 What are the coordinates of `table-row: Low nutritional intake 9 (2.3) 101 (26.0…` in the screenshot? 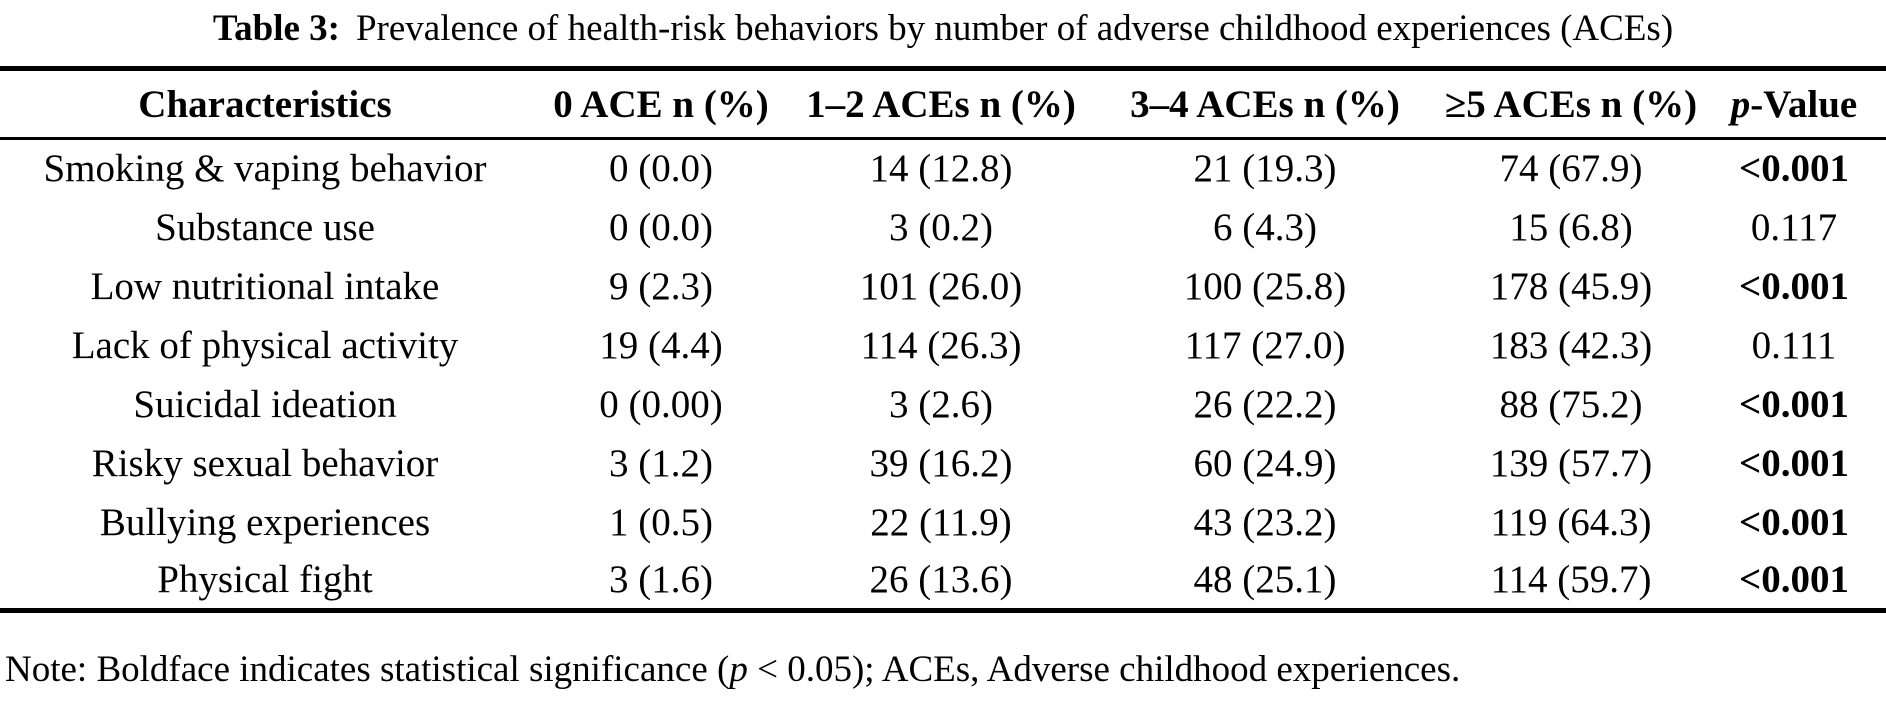 It's located at (943, 286).